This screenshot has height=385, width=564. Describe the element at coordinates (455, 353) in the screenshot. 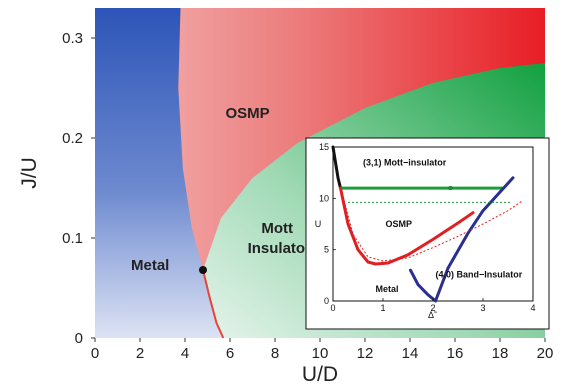

I see `x-tick-label: 16` at that location.